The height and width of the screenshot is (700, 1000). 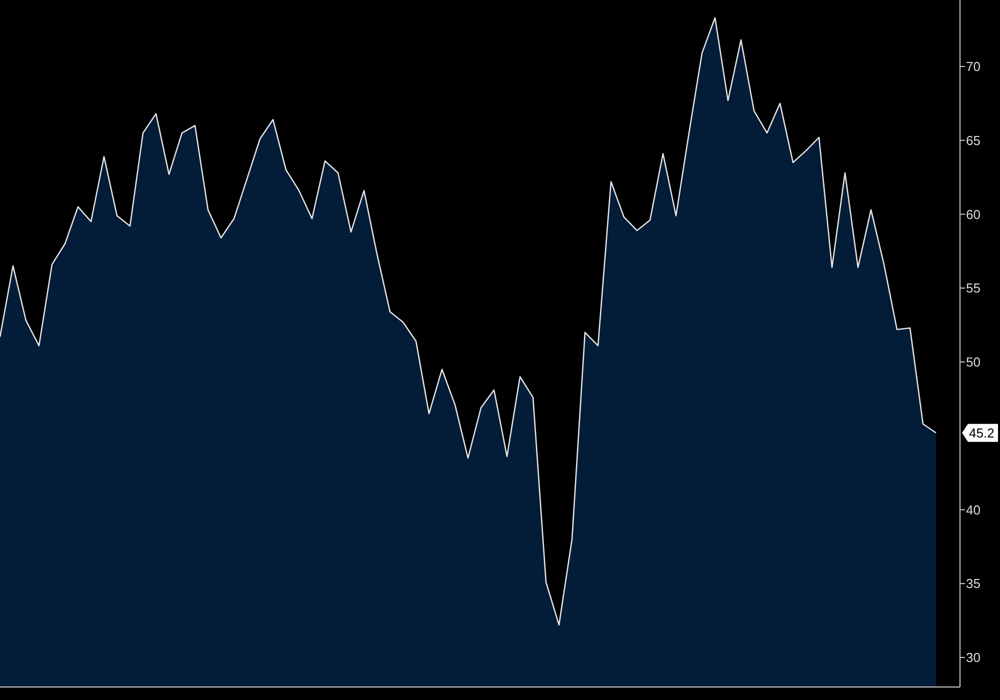 What do you see at coordinates (973, 362) in the screenshot?
I see `y-tick-label: 50` at bounding box center [973, 362].